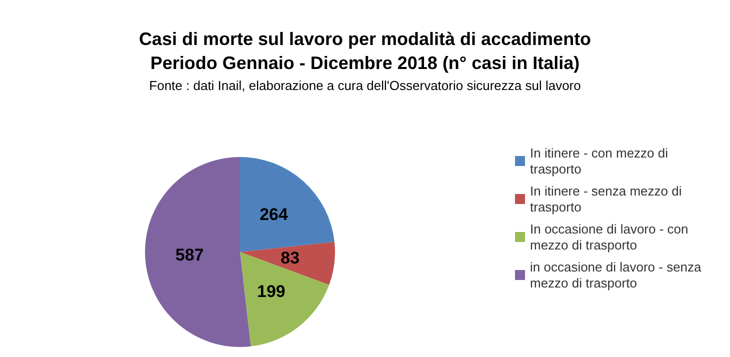  I want to click on data-label: 587, so click(189, 254).